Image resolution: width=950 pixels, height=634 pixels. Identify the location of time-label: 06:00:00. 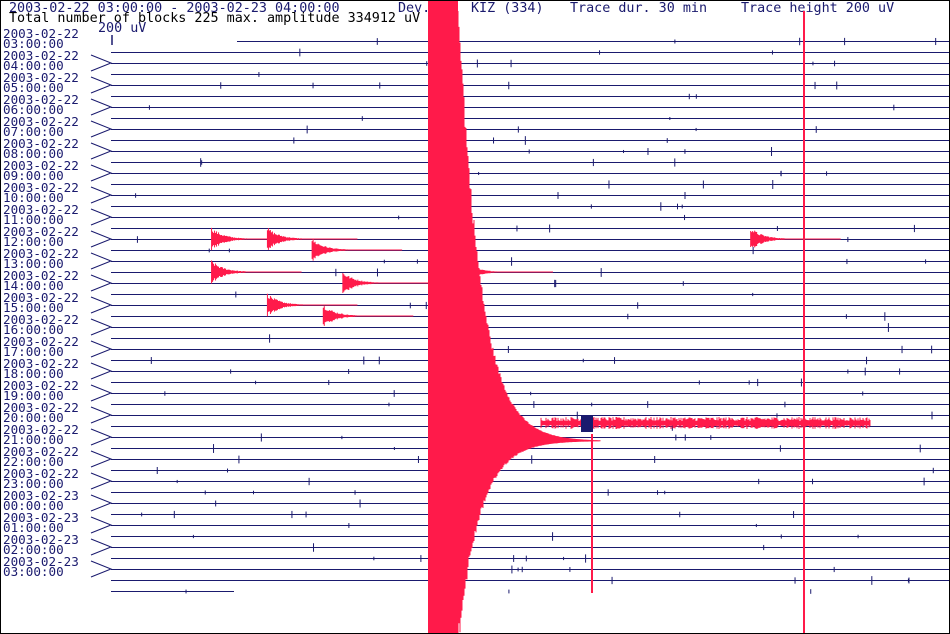
(33, 109).